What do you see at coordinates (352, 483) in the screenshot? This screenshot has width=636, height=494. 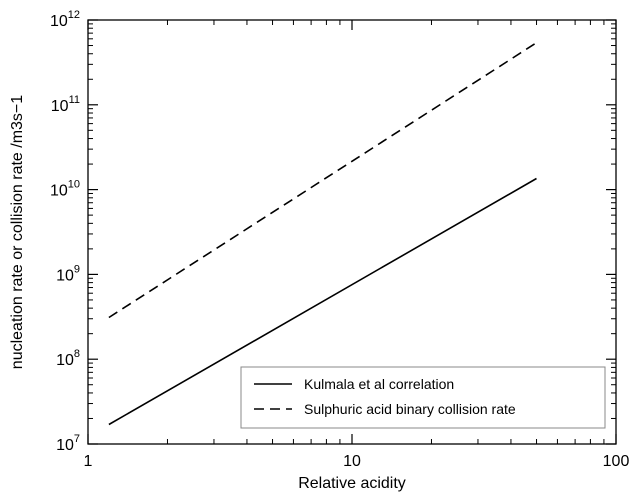 I see `x-axis-label: Relative acidity` at bounding box center [352, 483].